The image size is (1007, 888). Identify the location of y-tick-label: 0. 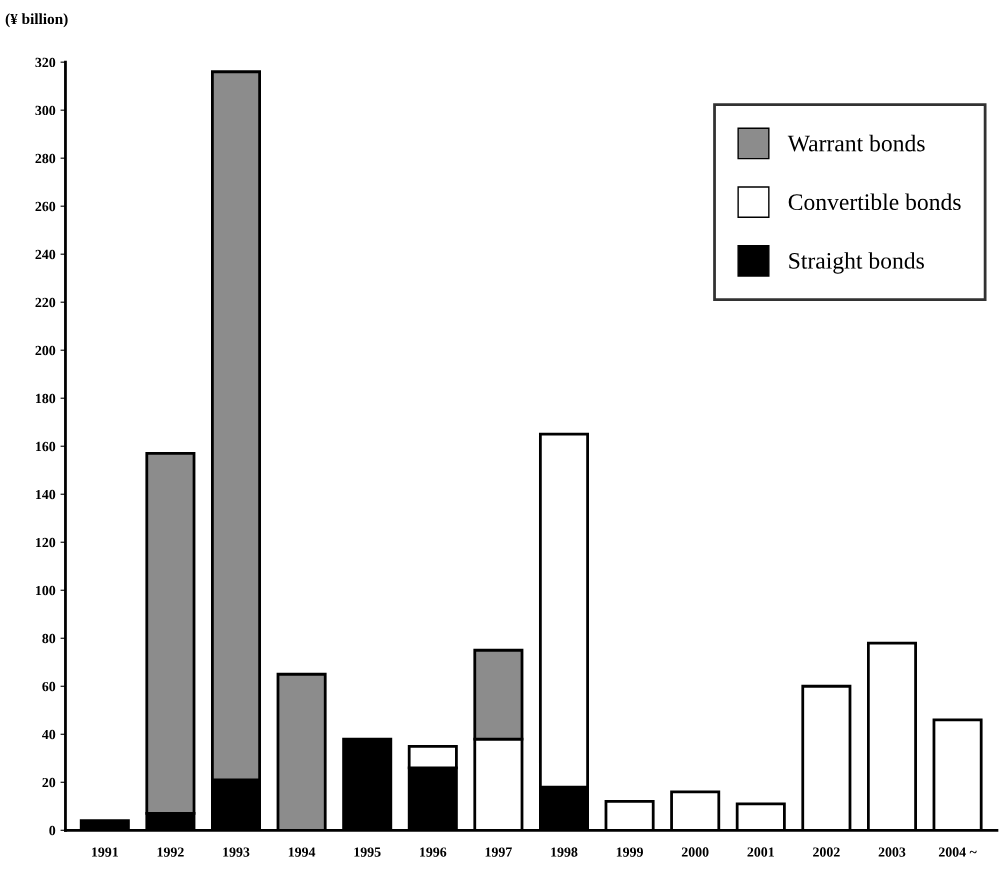
(52, 830).